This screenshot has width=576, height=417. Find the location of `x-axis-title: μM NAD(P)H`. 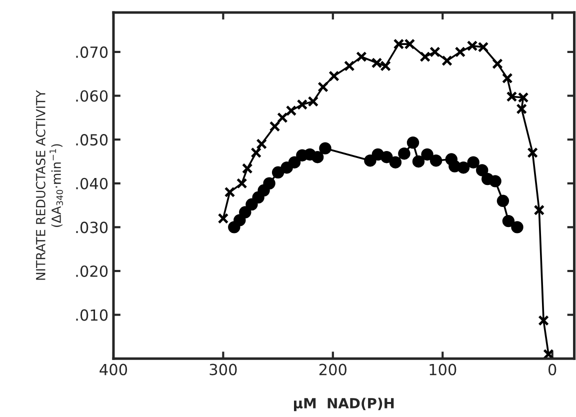

x-axis-title: μM NAD(P)H is located at coordinates (344, 405).